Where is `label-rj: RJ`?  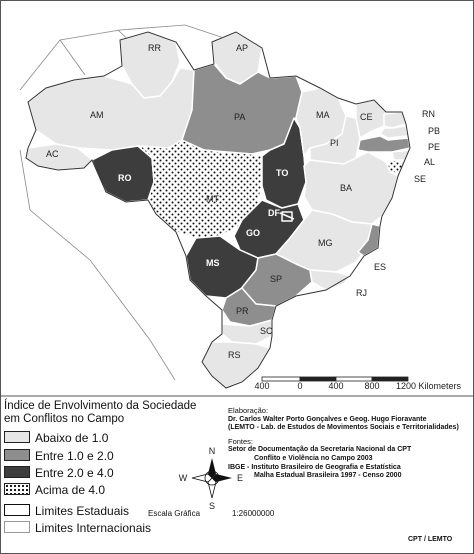 label-rj: RJ is located at coordinates (361, 293).